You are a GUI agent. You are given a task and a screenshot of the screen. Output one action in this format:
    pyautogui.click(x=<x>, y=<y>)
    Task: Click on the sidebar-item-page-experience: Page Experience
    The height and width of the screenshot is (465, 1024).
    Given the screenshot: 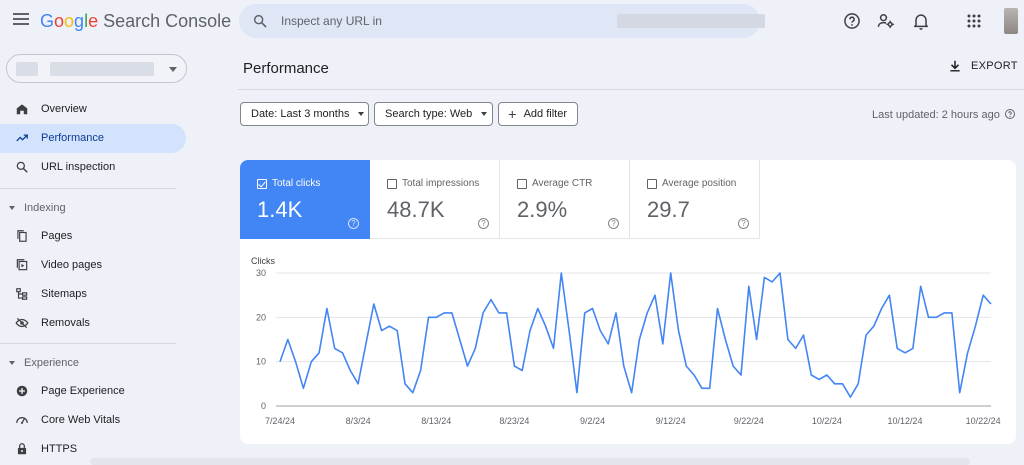 What is the action you would take?
    pyautogui.click(x=93, y=391)
    